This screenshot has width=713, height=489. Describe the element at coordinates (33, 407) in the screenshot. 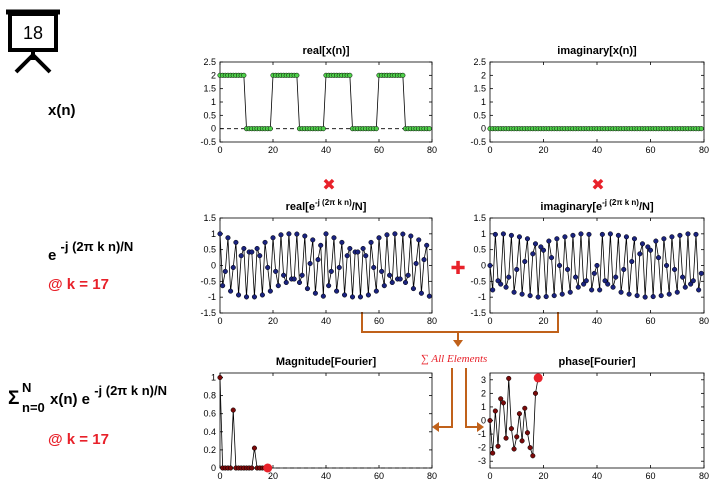

I see `sum-lower-limit: n=0` at that location.